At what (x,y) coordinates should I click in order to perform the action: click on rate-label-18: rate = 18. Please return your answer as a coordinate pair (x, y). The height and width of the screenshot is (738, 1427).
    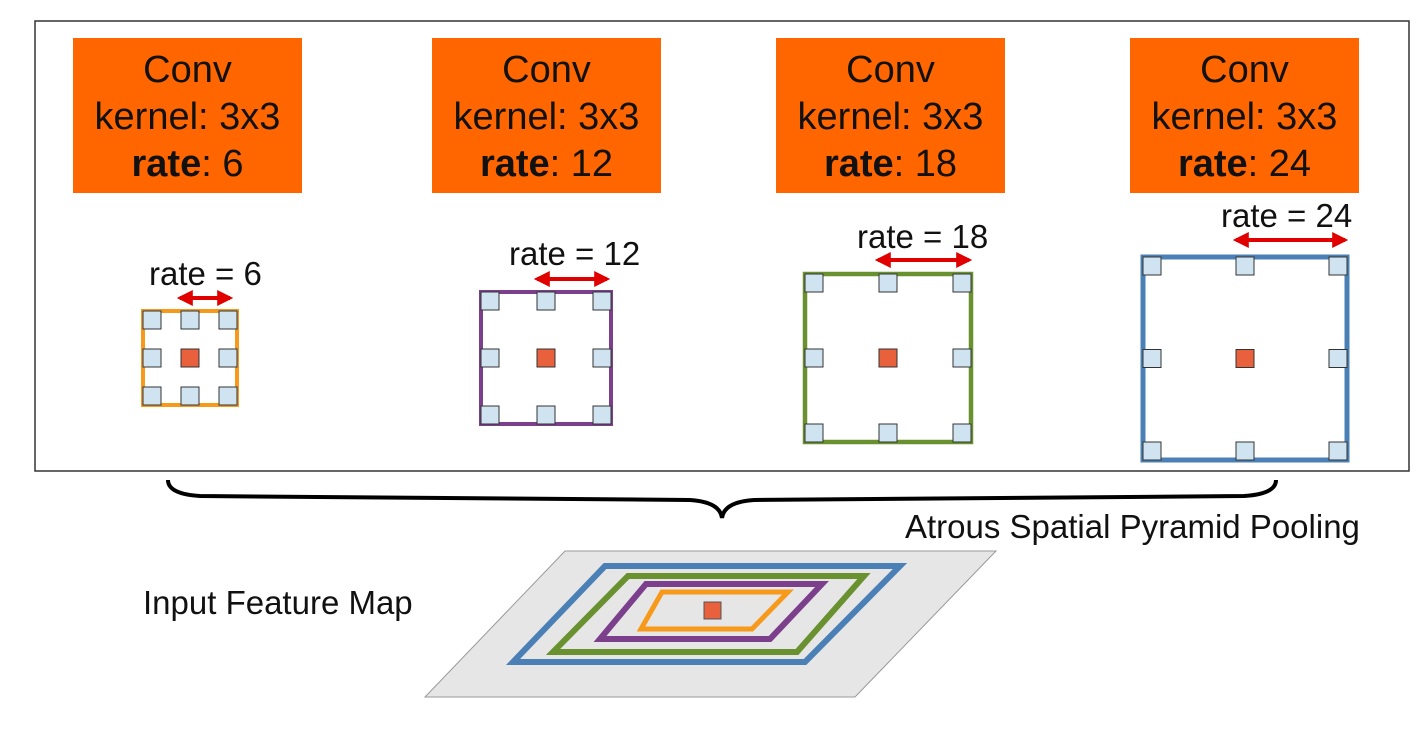
    Looking at the image, I should click on (923, 236).